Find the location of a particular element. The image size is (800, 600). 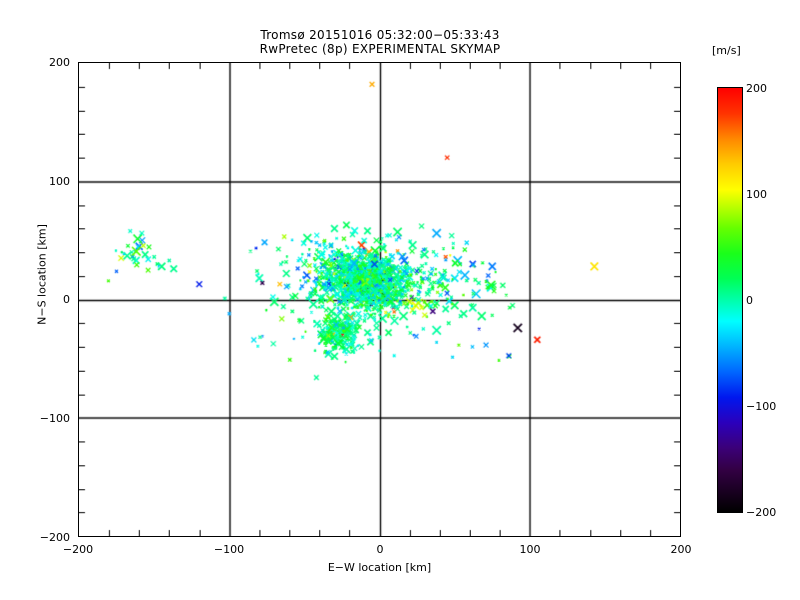

colorbar-gradient is located at coordinates (730, 300).